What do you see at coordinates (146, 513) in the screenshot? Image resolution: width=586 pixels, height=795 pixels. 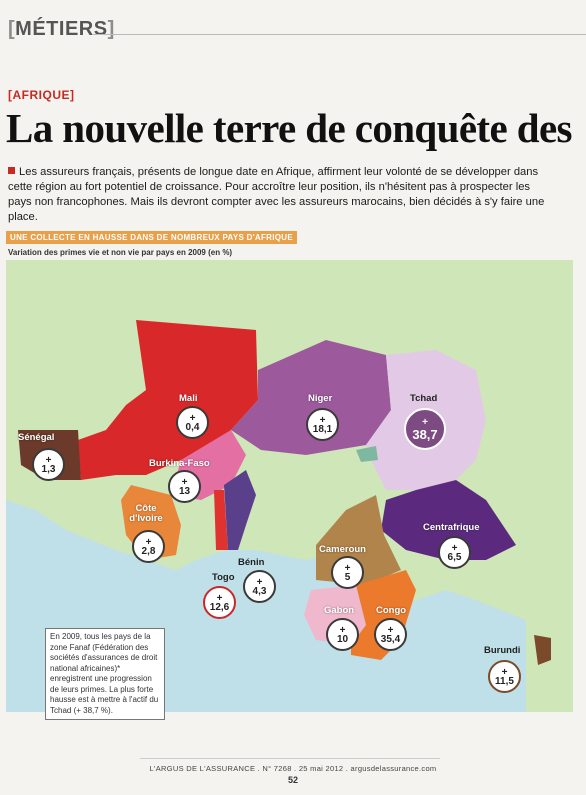 I see `label-cotedivoire: Côte d'Ivoire` at bounding box center [146, 513].